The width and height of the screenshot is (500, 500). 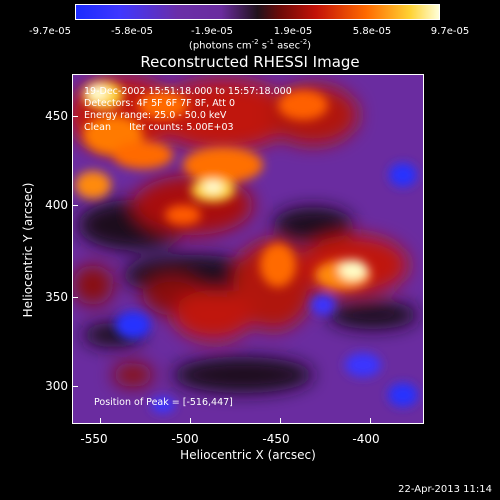 What do you see at coordinates (28, 250) in the screenshot?
I see `y-axis-title: Heliocentric Y (arcsec)` at bounding box center [28, 250].